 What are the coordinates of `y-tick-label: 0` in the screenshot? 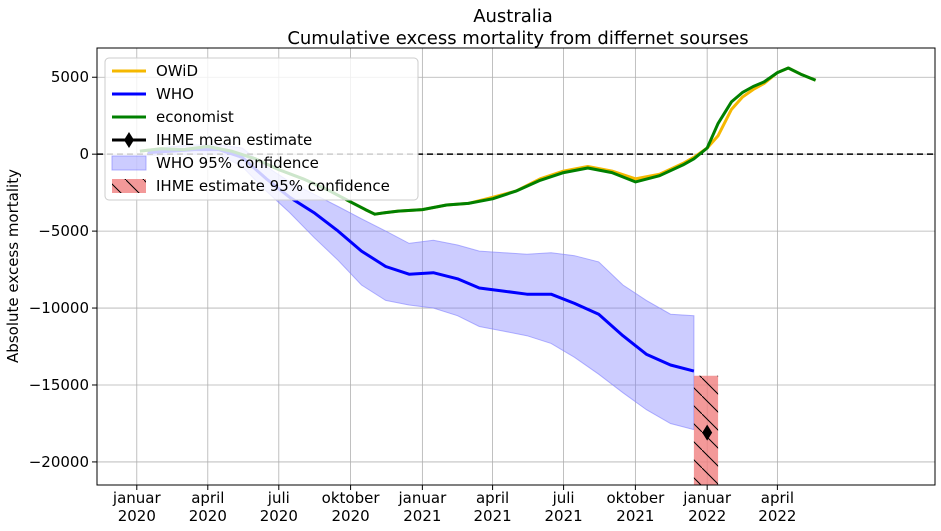 It's located at (84, 154).